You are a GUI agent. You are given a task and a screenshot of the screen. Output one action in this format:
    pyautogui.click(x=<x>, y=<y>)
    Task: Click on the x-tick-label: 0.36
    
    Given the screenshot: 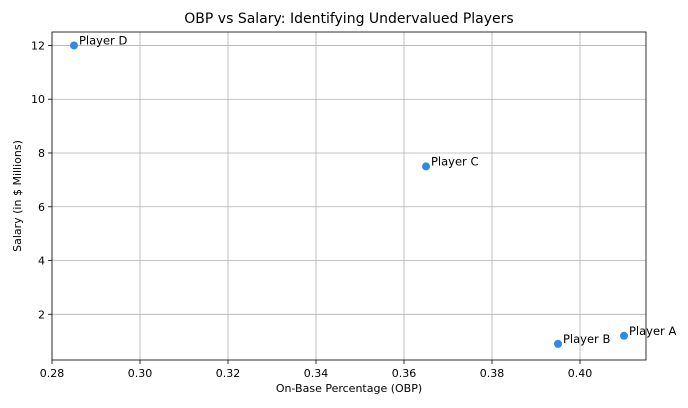 What is the action you would take?
    pyautogui.click(x=404, y=373)
    